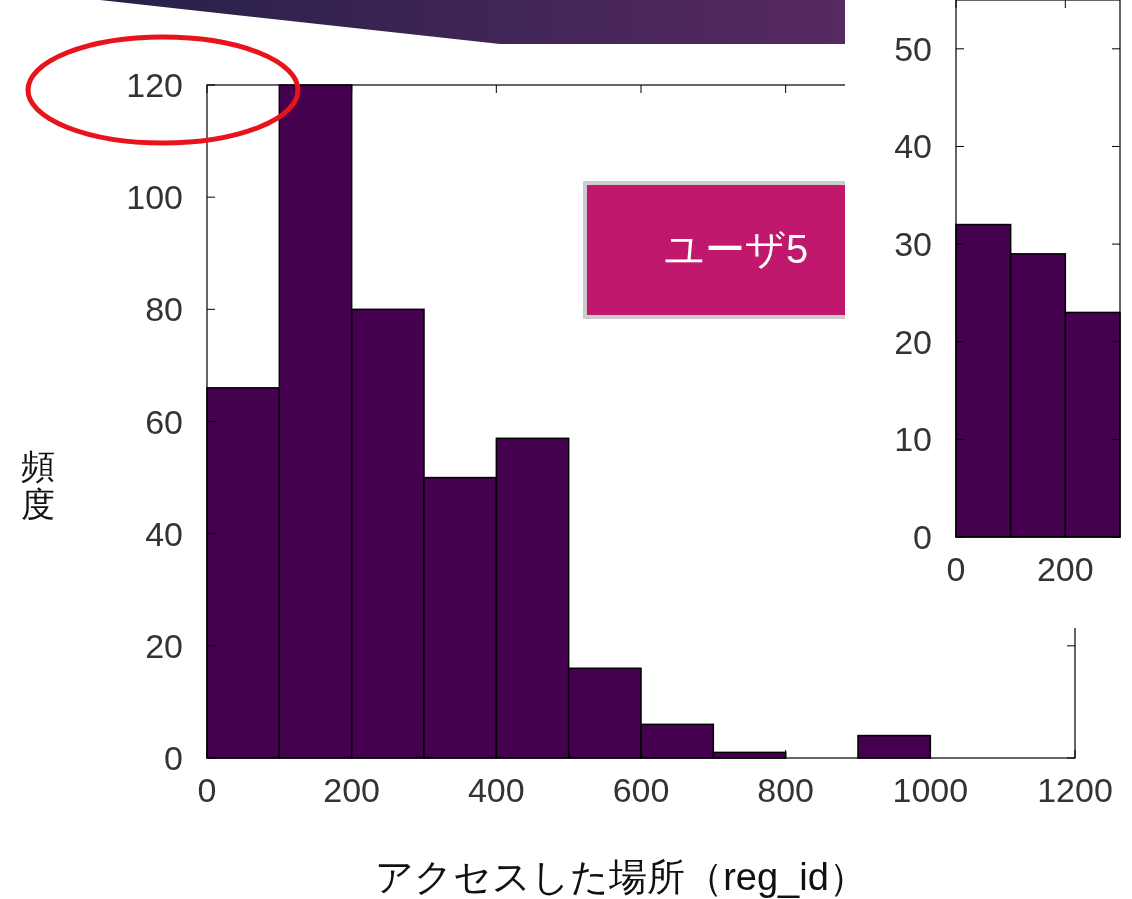 The image size is (1132, 899). Describe the element at coordinates (930, 790) in the screenshot. I see `x-tick-label: 1000` at that location.